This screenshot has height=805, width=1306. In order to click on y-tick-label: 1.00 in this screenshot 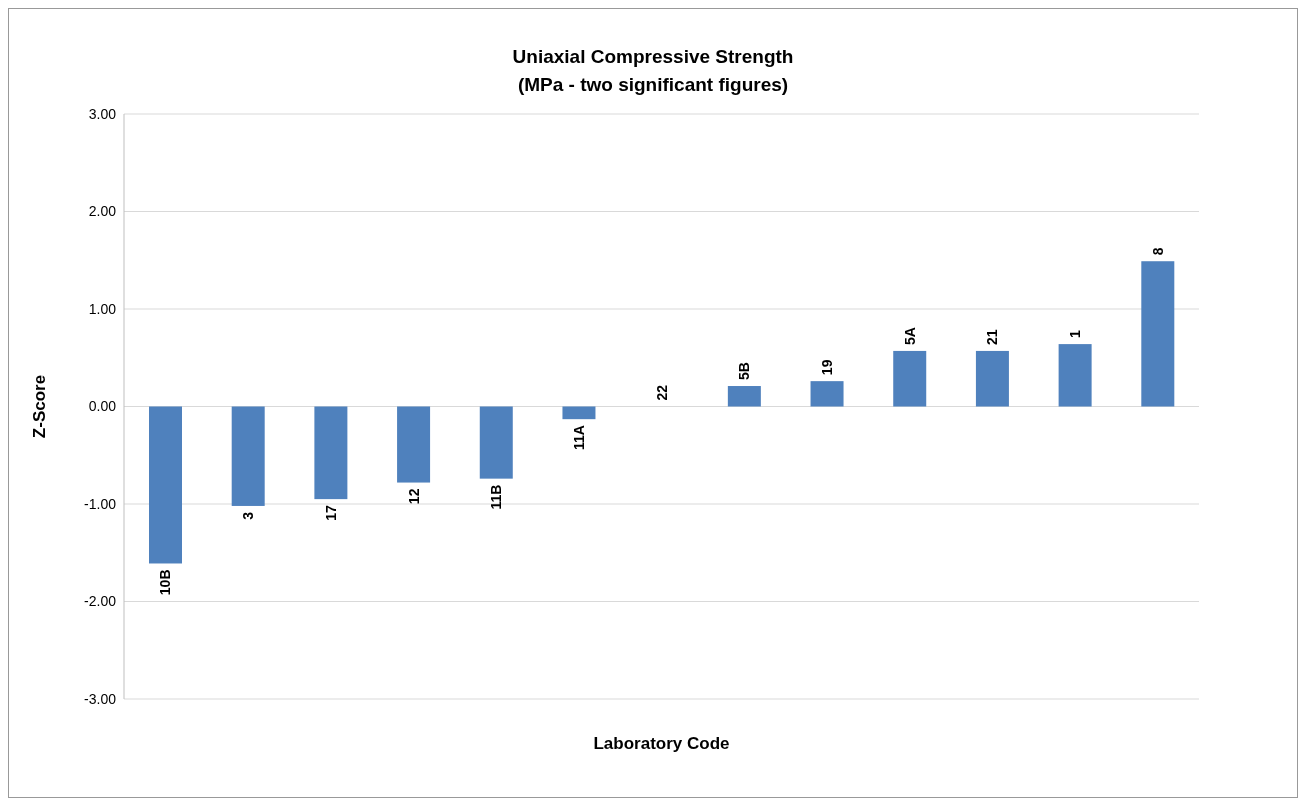, I will do `click(102, 308)`.